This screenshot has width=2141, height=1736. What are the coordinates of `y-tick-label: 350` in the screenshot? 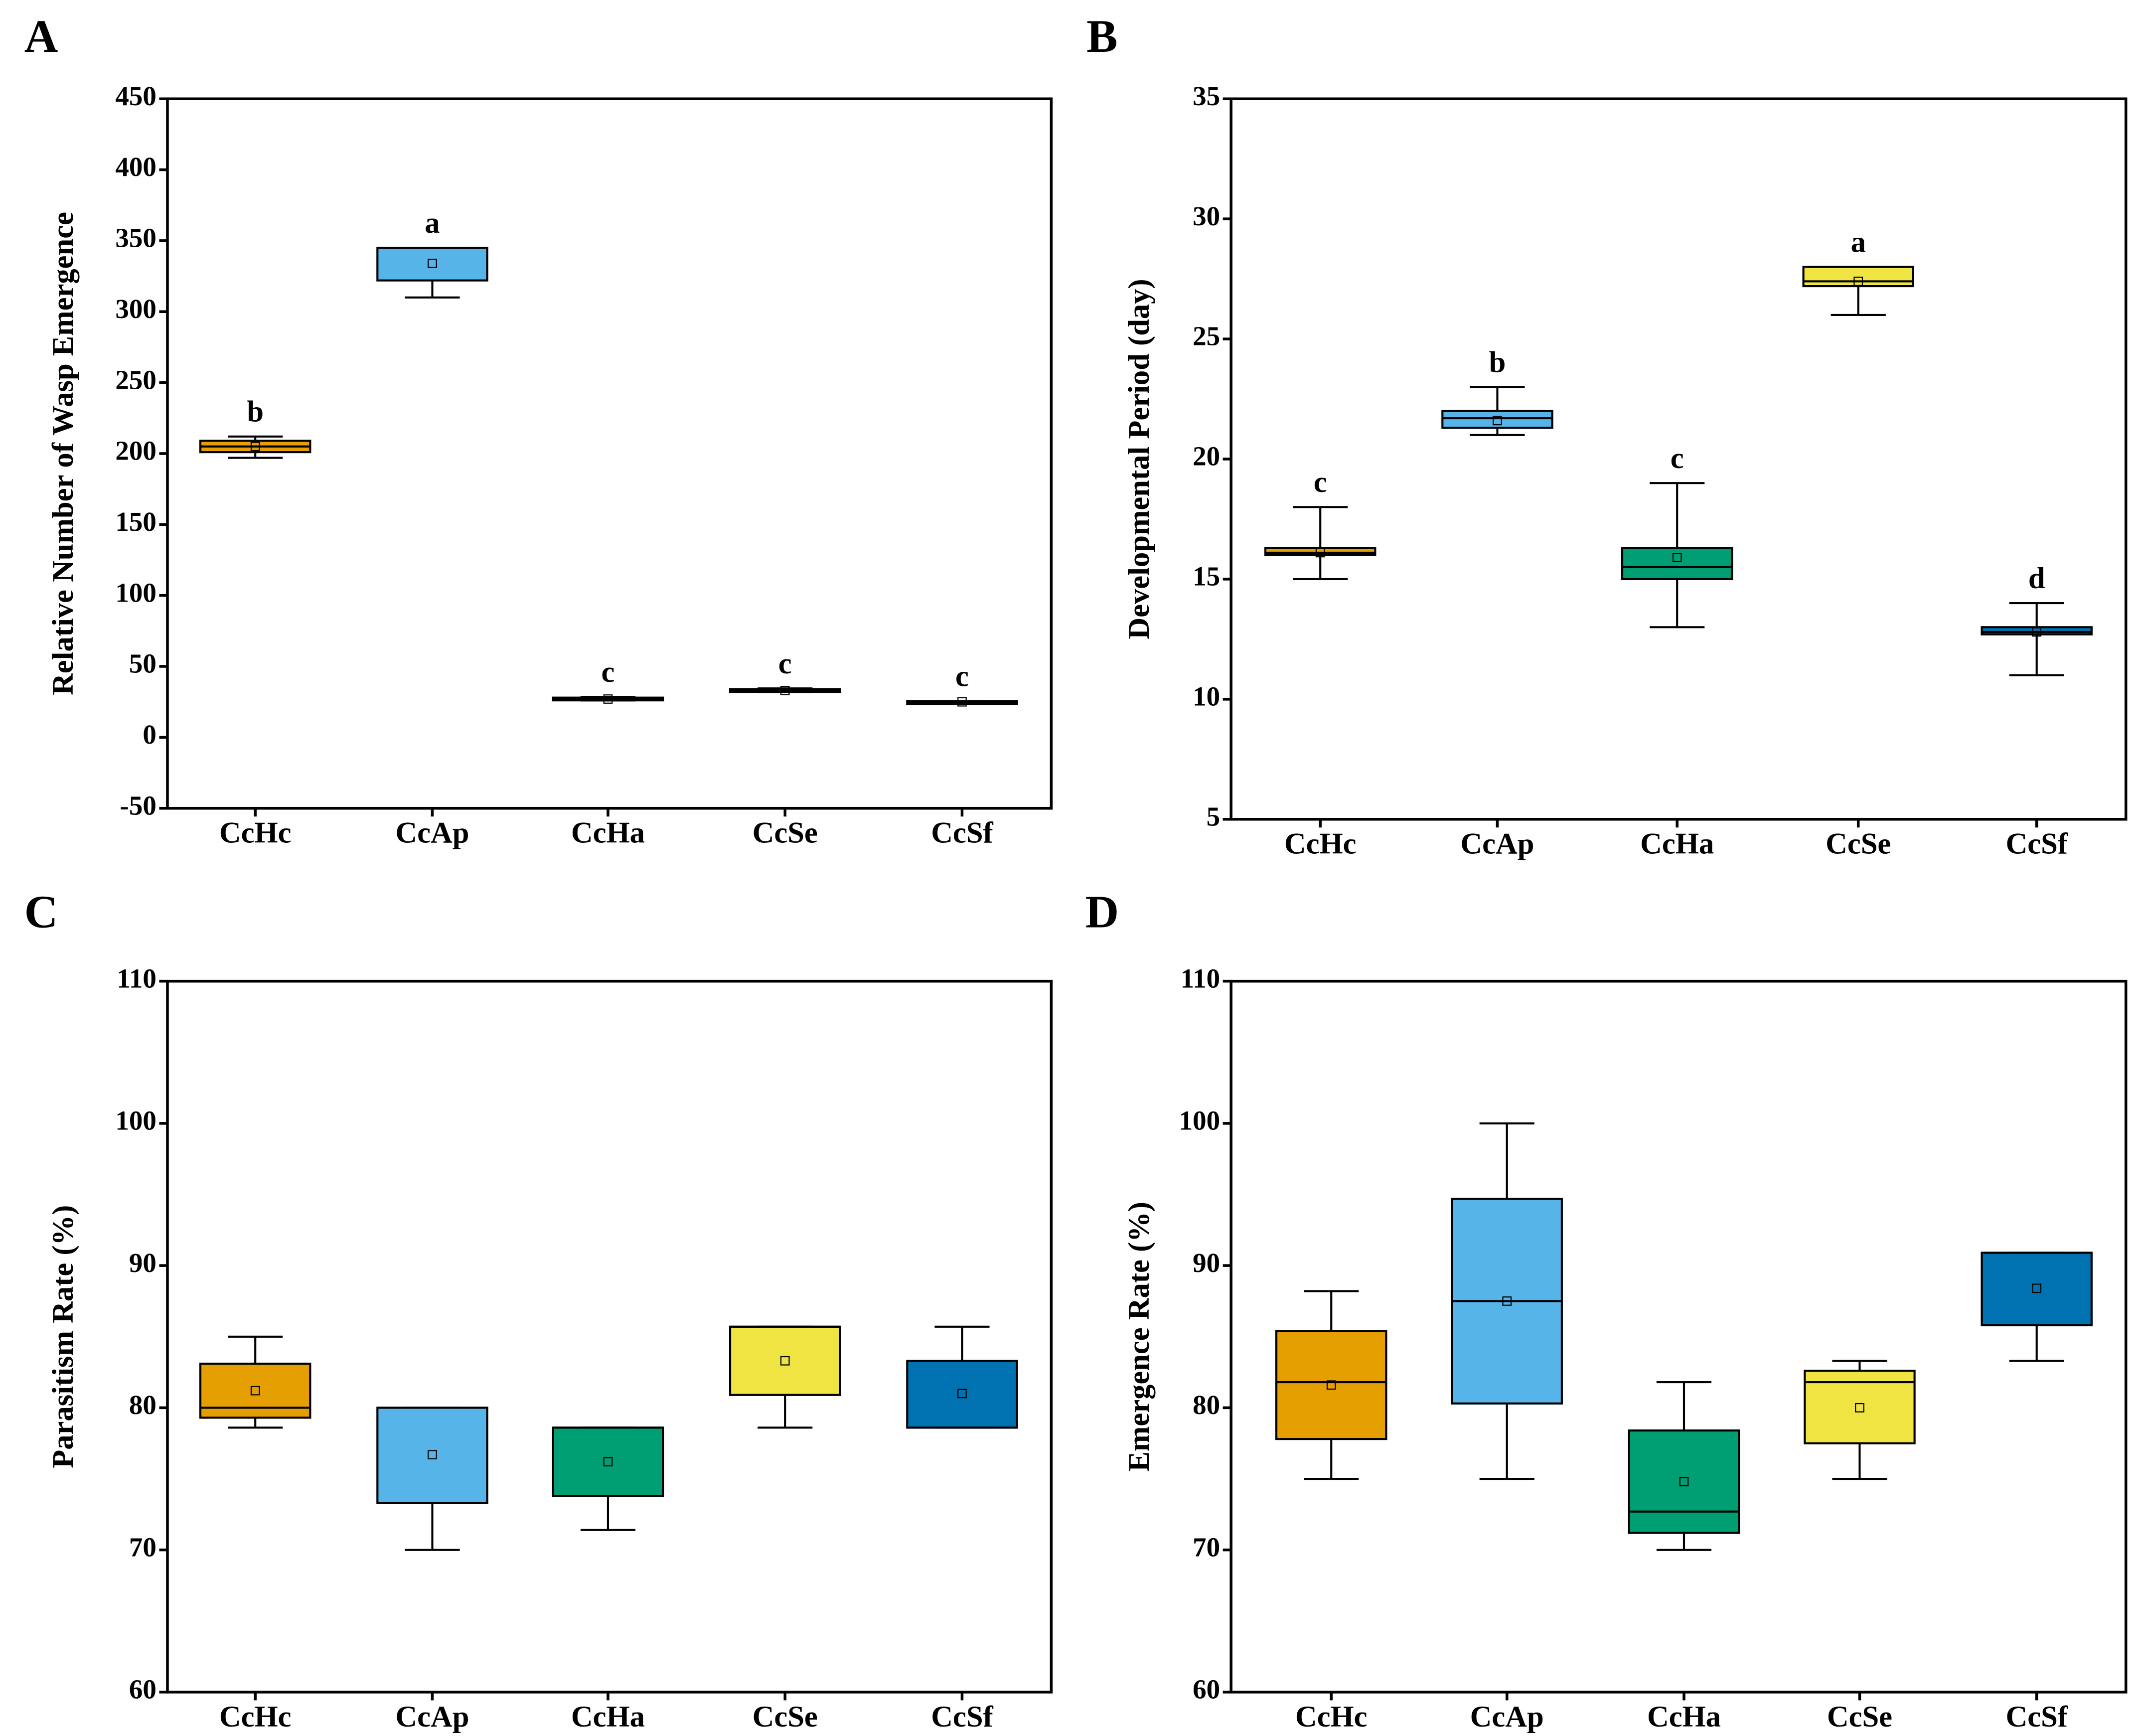 It's located at (135, 238).